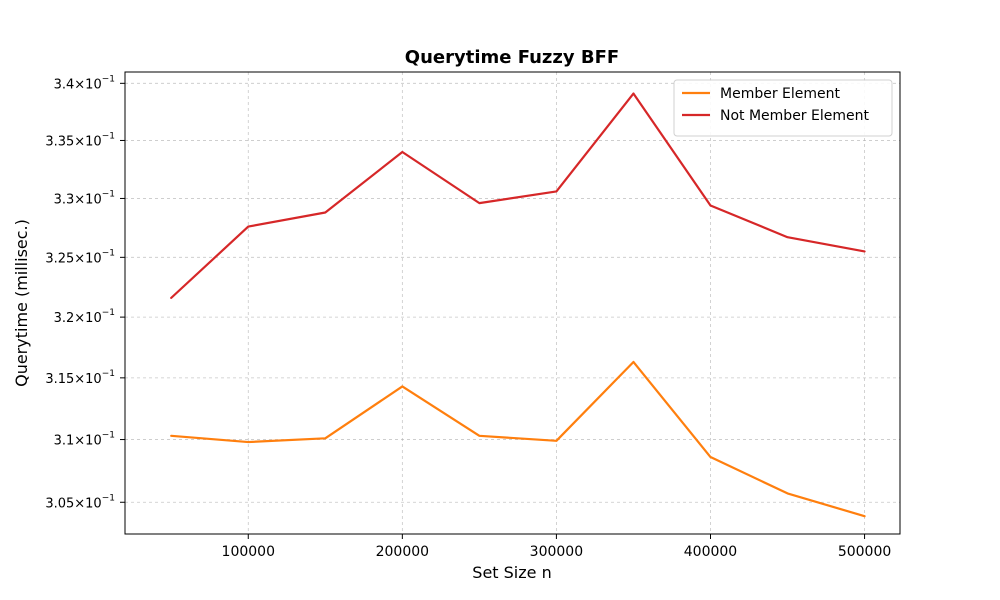 The width and height of the screenshot is (1000, 600). I want to click on legend-label: Member Element, so click(780, 94).